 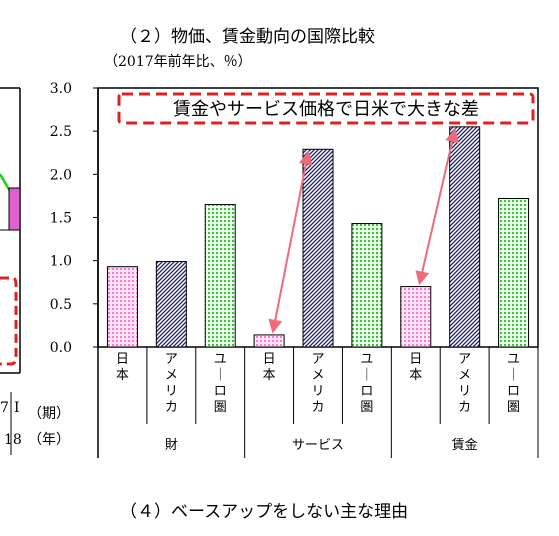 What do you see at coordinates (61, 219) in the screenshot?
I see `y-tick-label: 1.5` at bounding box center [61, 219].